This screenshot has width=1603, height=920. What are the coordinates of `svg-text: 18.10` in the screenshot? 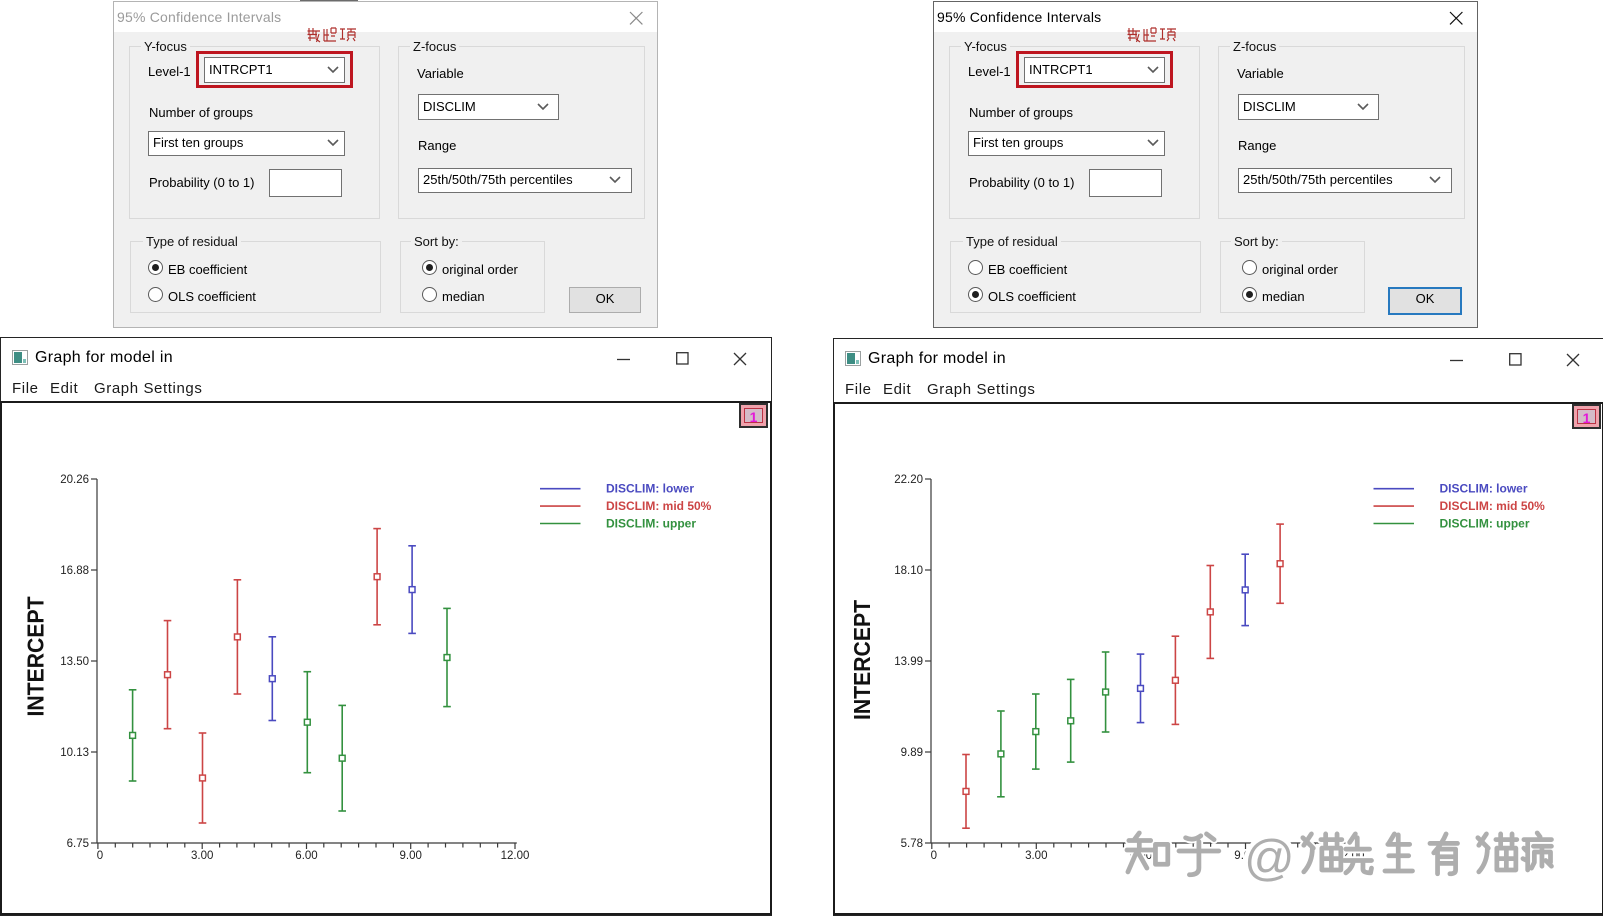 It's located at (908, 571).